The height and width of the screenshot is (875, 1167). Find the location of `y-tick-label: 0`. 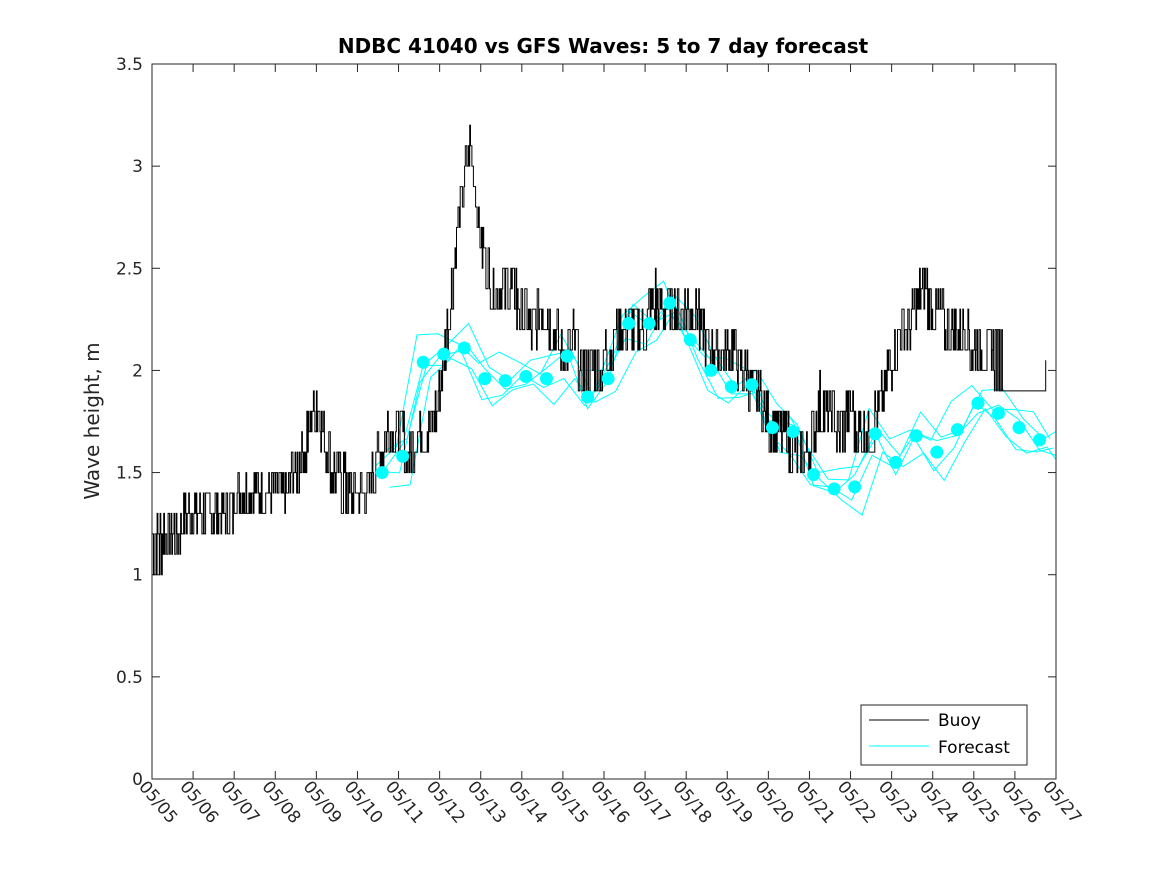

y-tick-label: 0 is located at coordinates (137, 780).